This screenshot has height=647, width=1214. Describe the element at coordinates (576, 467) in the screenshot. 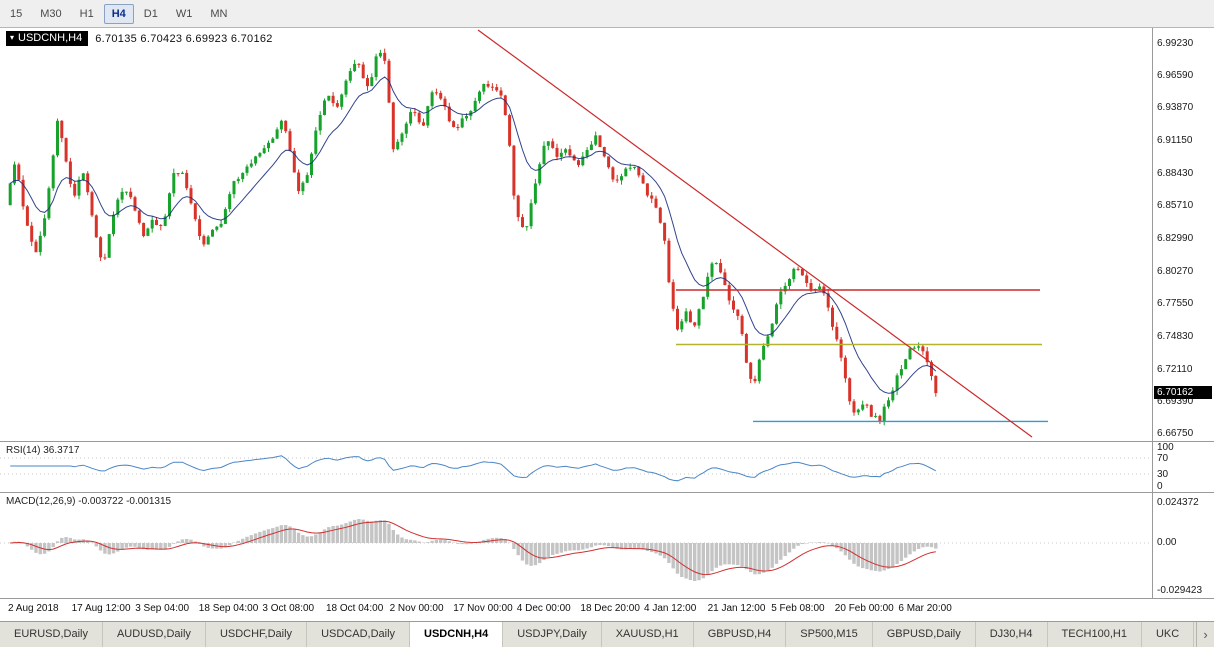

I see `rsi-chart-canvas` at that location.